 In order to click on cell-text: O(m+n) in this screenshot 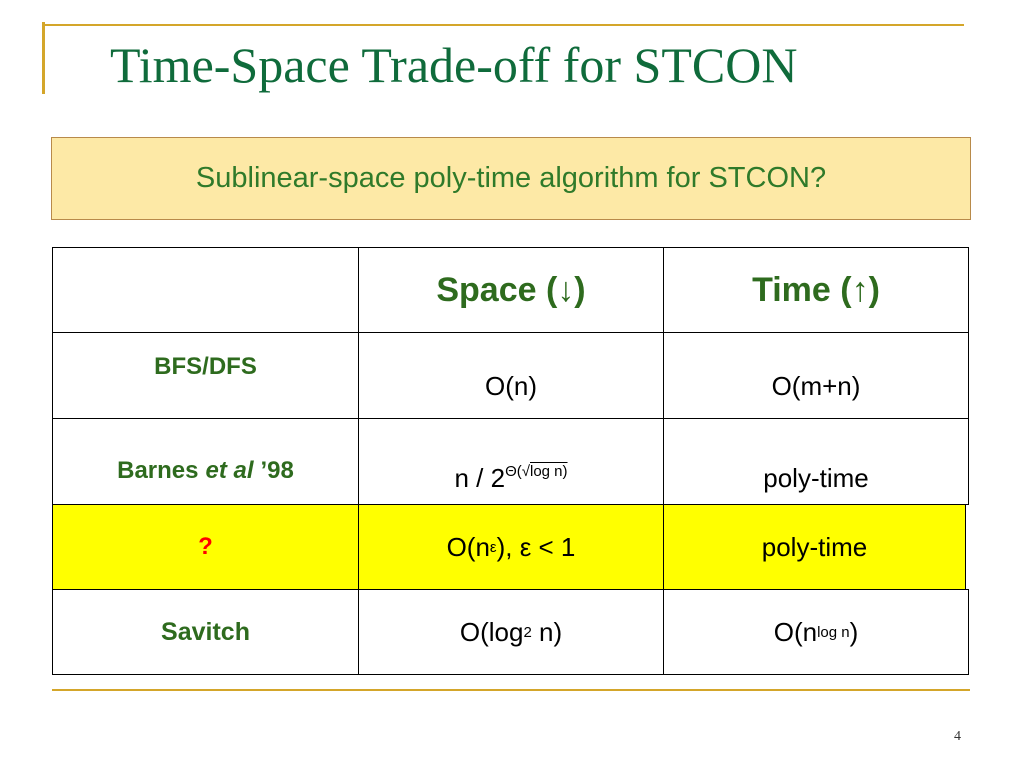, I will do `click(816, 386)`.